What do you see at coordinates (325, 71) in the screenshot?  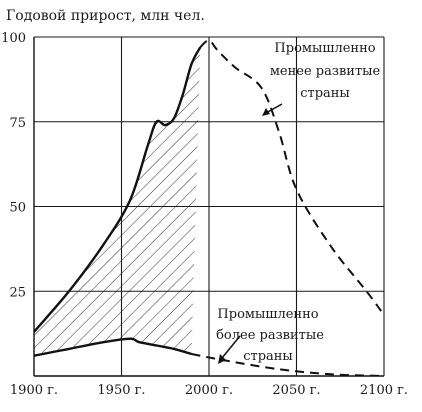 I see `annotation-developing-line-2: менее развитые` at bounding box center [325, 71].